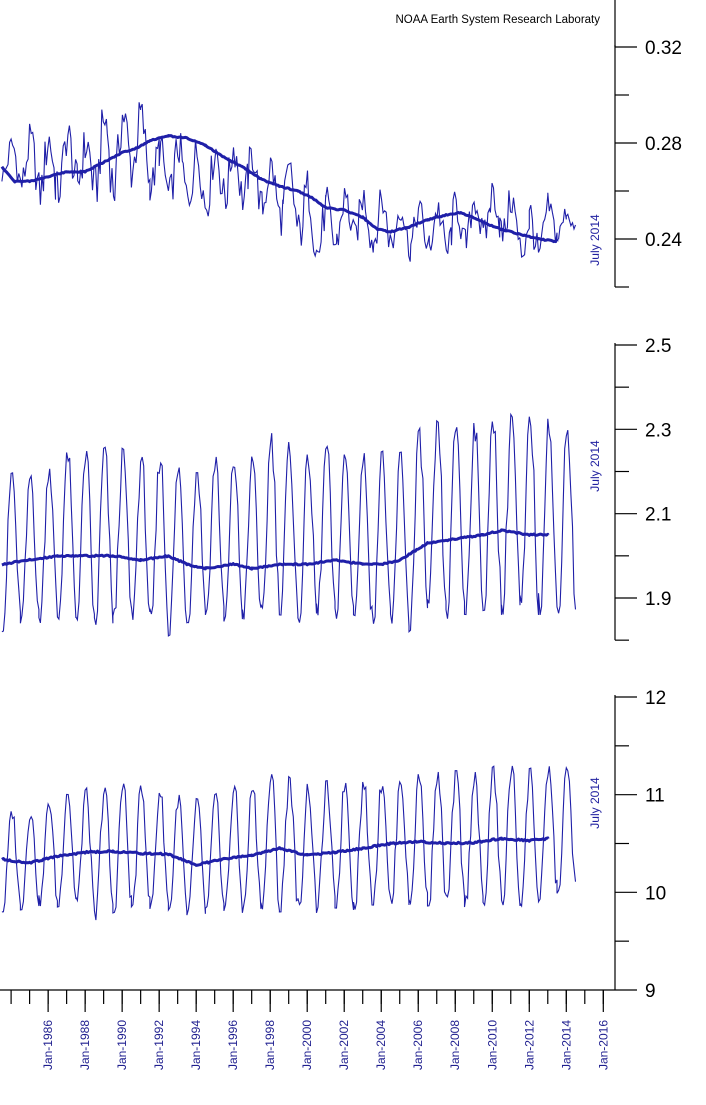  What do you see at coordinates (595, 466) in the screenshot?
I see `middle-date-note: July 2014` at bounding box center [595, 466].